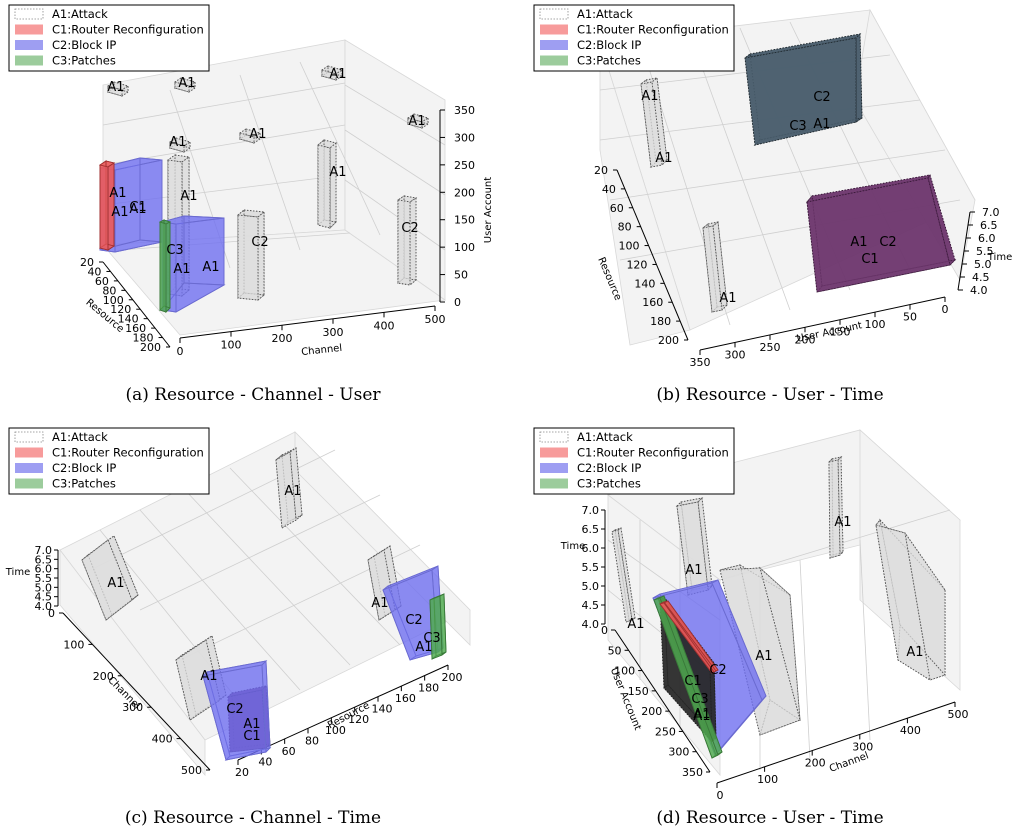 The height and width of the screenshot is (835, 1013). What do you see at coordinates (143, 338) in the screenshot?
I see `tick-label: 180` at bounding box center [143, 338].